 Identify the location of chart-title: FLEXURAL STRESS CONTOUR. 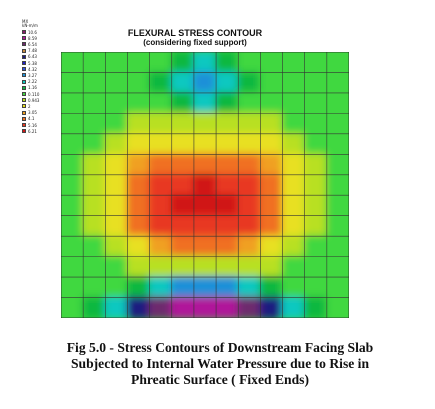
(195, 33).